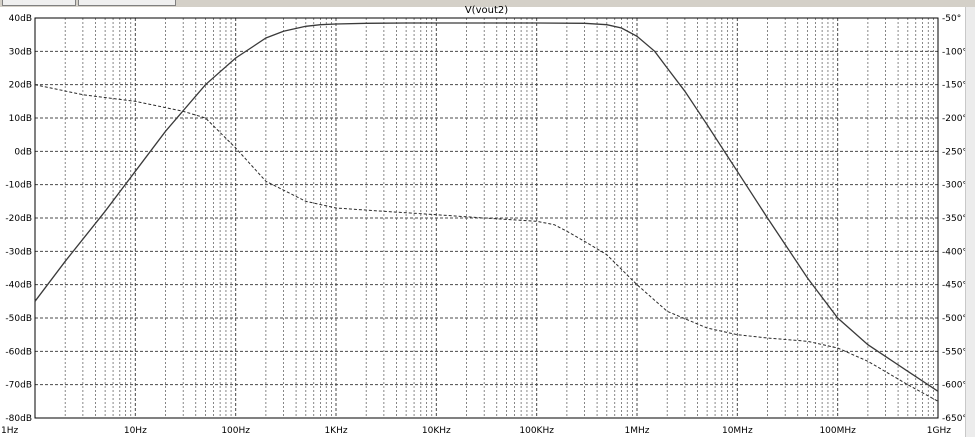 Image resolution: width=975 pixels, height=437 pixels. I want to click on x-tick-label: 100MHz, so click(837, 431).